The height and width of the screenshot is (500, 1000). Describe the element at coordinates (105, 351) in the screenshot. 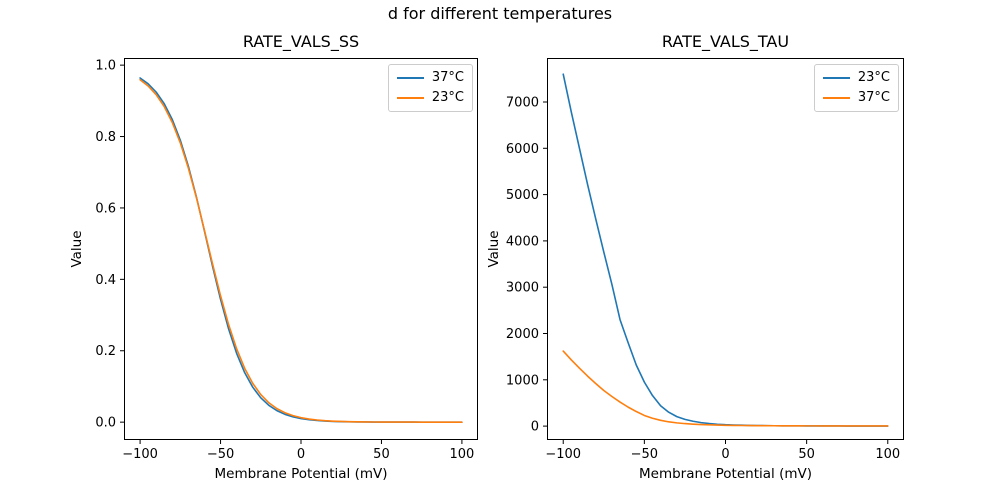

I see `y-tick-label: 0.2` at that location.